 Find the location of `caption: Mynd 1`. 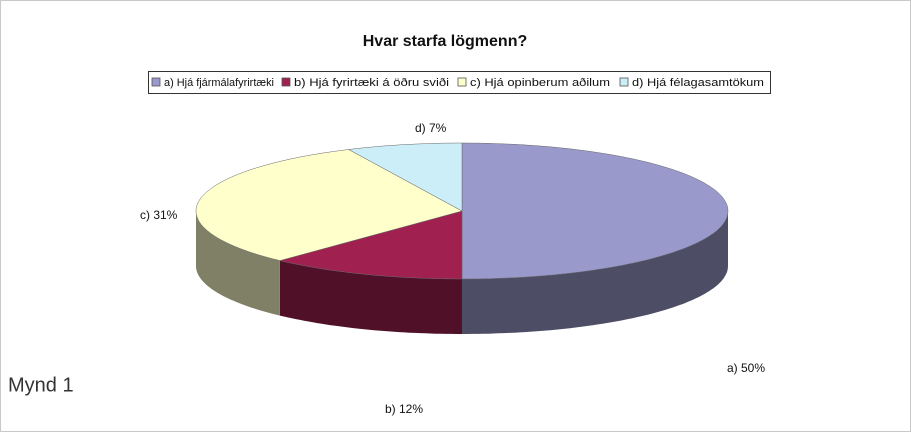

caption: Mynd 1 is located at coordinates (41, 385).